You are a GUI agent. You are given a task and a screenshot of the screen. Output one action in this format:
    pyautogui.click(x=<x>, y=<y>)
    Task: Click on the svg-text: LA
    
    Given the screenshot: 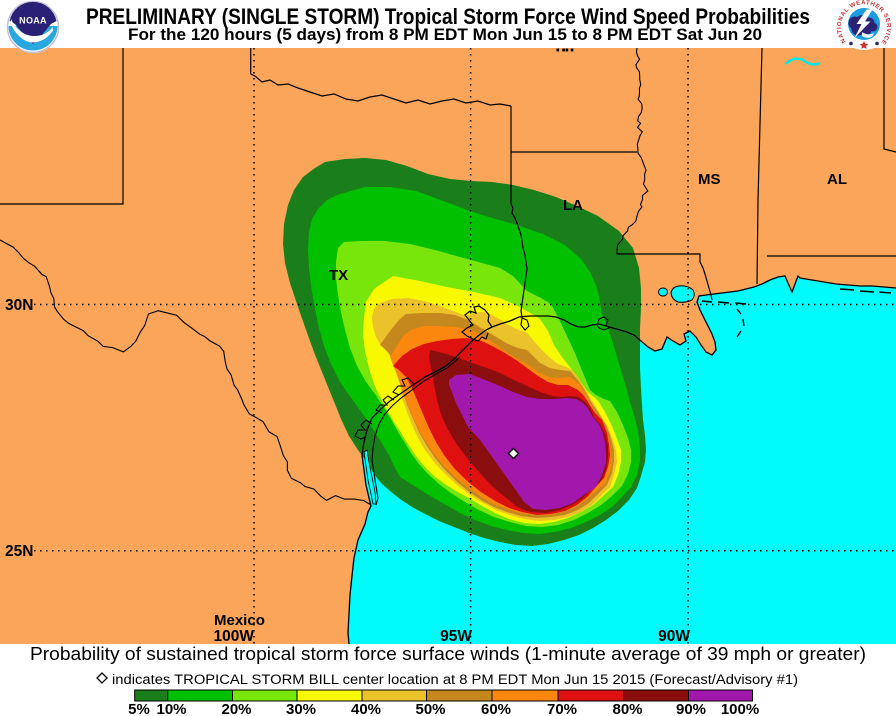 What is the action you would take?
    pyautogui.click(x=573, y=205)
    